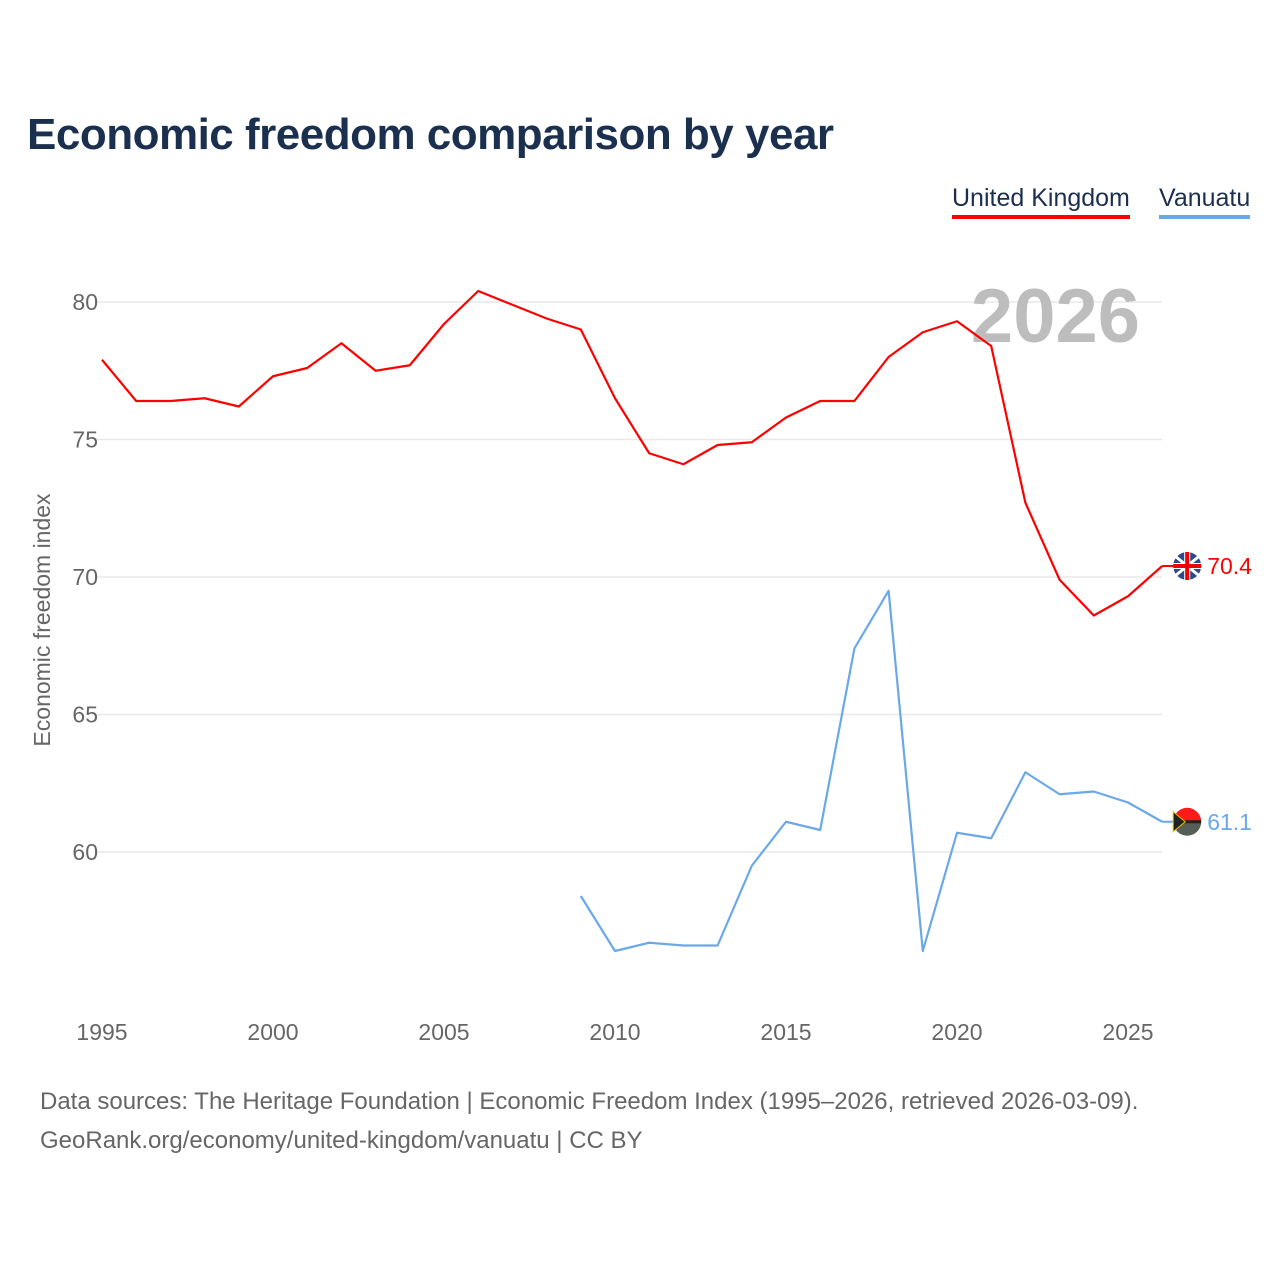  I want to click on series-line-vanuatu, so click(871, 771).